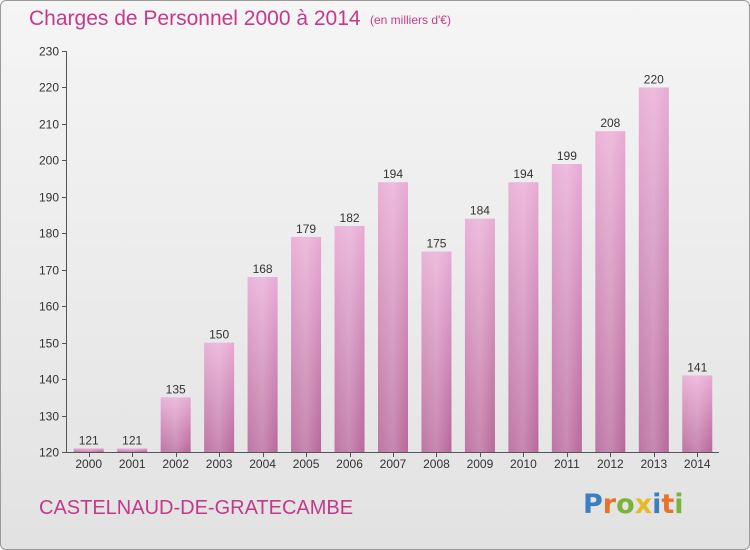  What do you see at coordinates (480, 211) in the screenshot?
I see `value-label-2009: 184` at bounding box center [480, 211].